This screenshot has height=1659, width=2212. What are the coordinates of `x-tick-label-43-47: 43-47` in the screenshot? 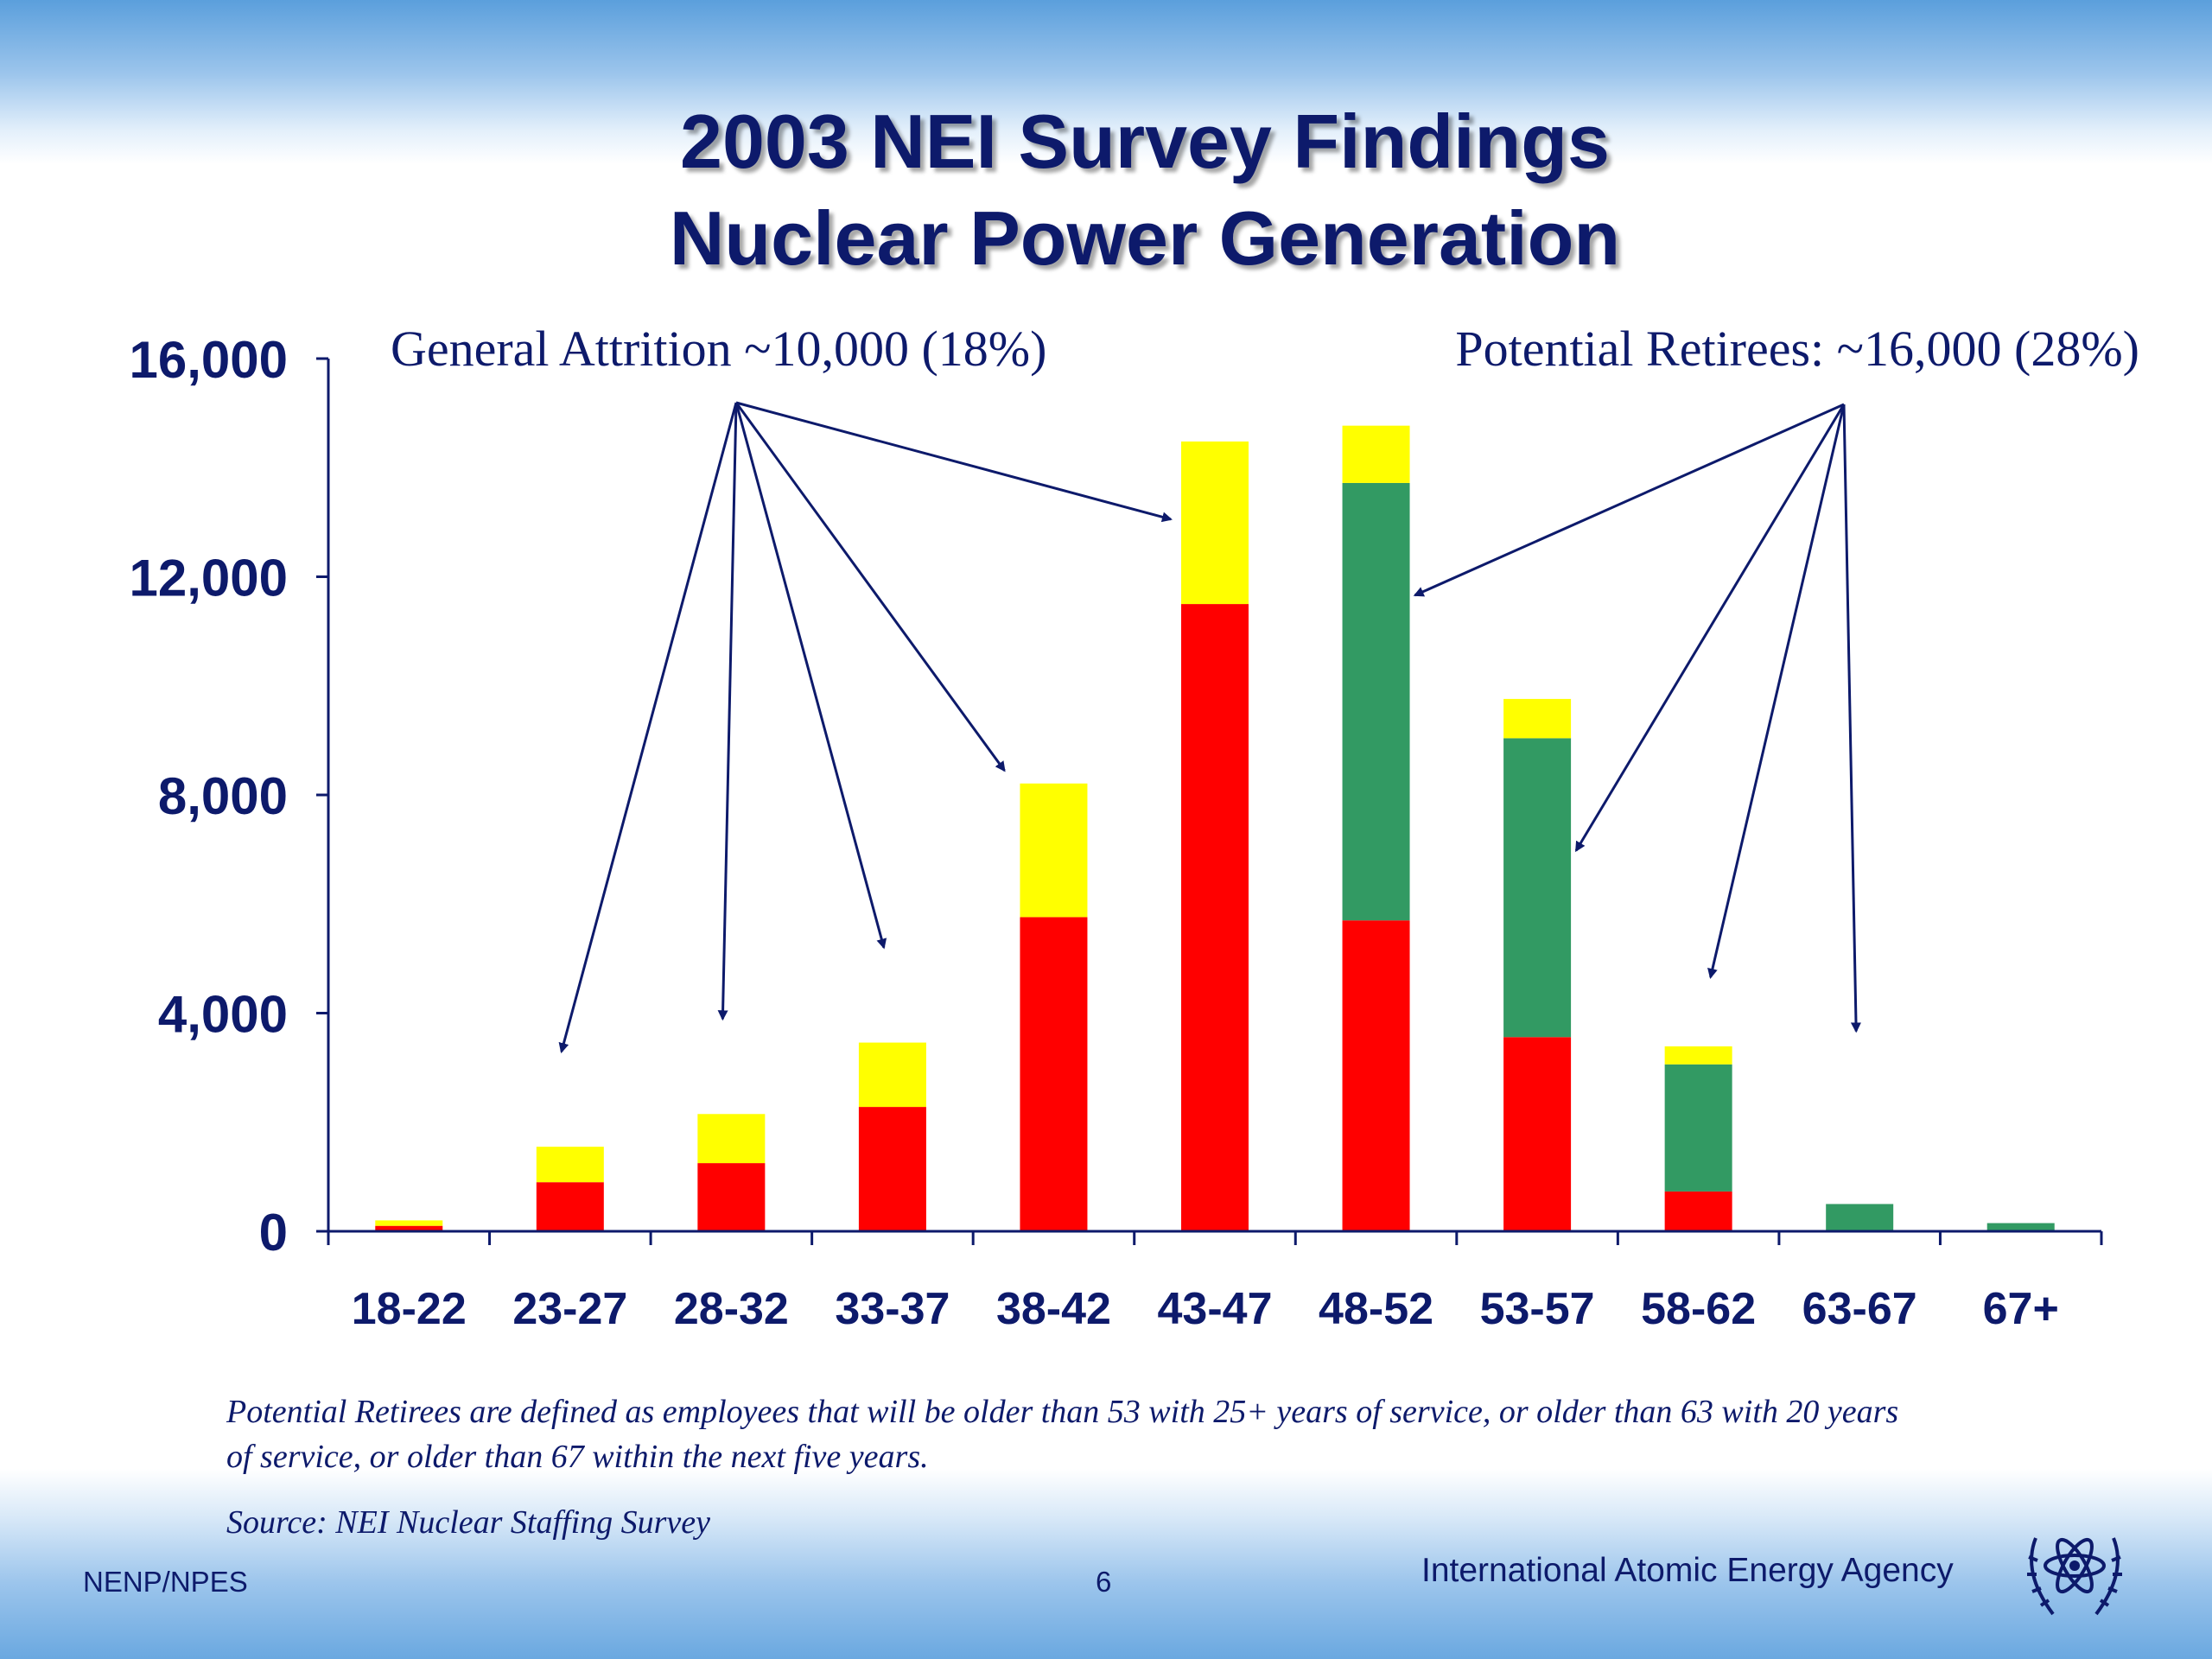 It's located at (1215, 1309).